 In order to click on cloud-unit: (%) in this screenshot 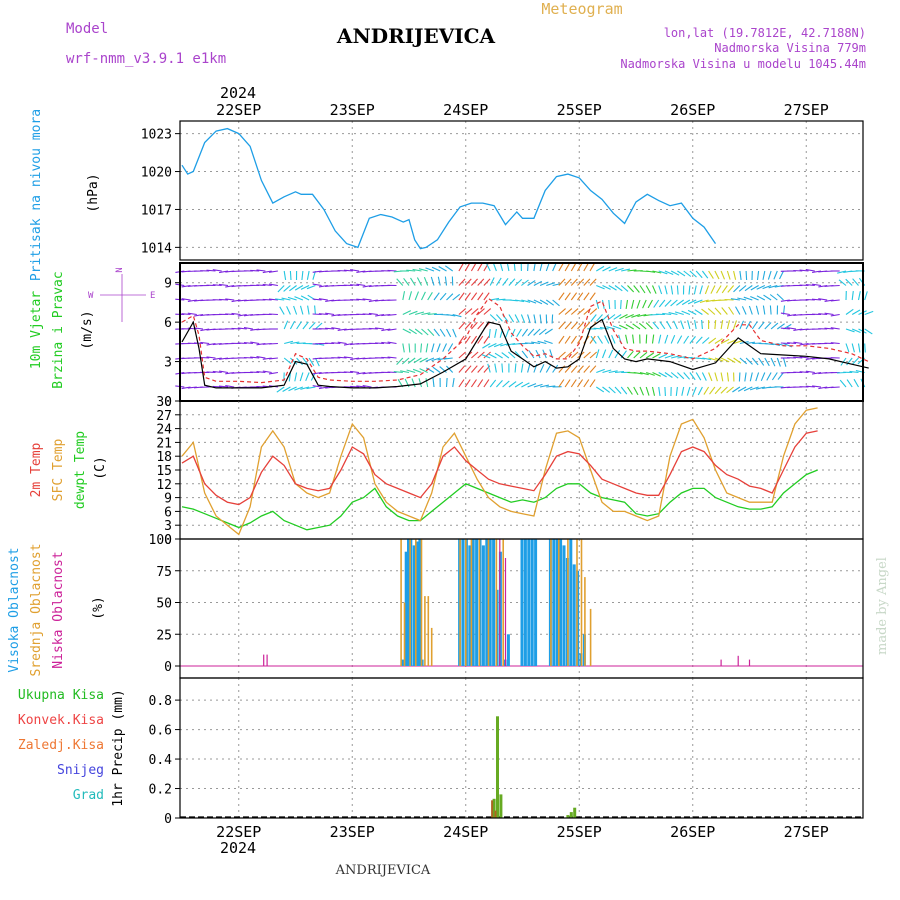, I will do `click(98, 607)`.